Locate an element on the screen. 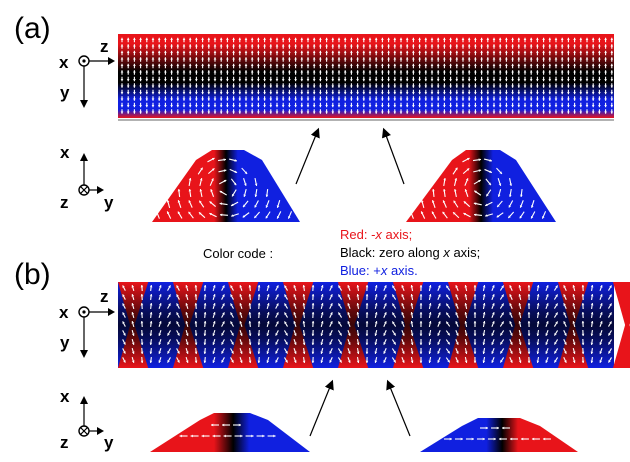  legend-black: Black: zero along x axis; is located at coordinates (410, 252).